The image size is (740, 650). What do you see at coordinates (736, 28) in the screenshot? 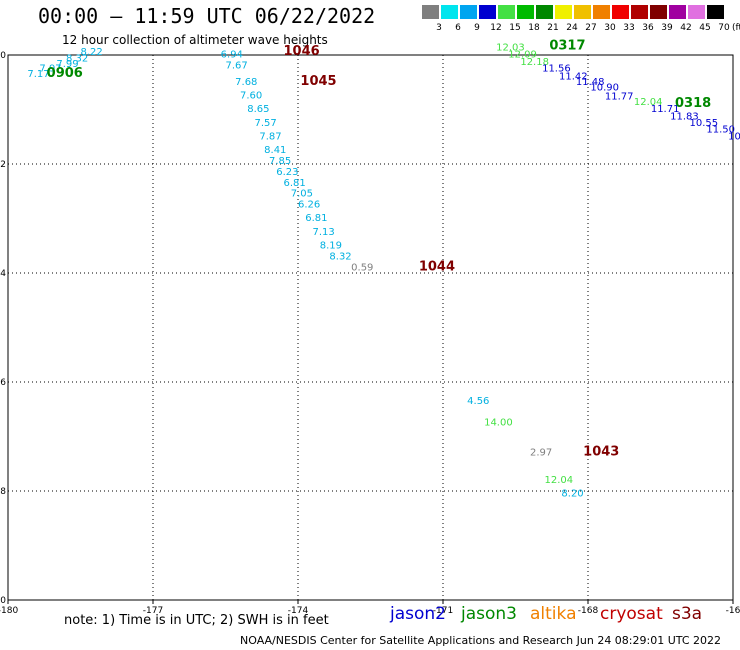
I see `color-scale-unit: (ft)` at bounding box center [736, 28].